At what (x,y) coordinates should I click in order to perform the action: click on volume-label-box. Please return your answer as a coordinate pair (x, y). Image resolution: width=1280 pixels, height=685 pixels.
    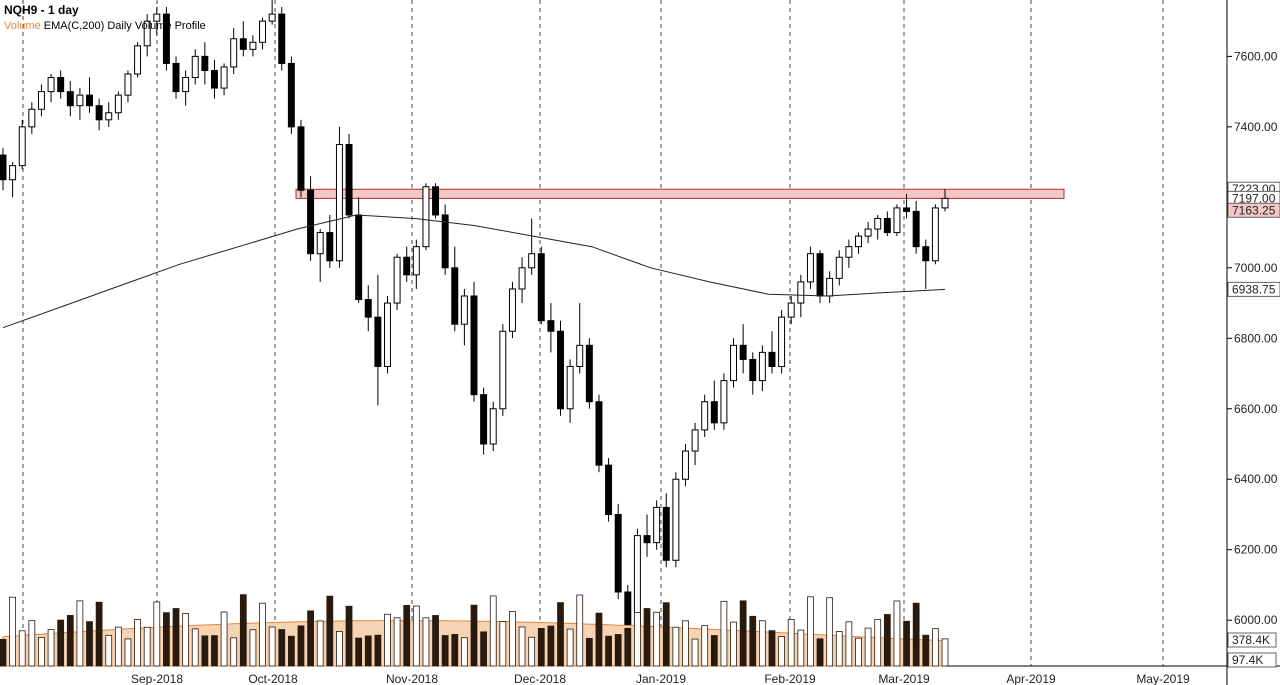
    Looking at the image, I should click on (1252, 660).